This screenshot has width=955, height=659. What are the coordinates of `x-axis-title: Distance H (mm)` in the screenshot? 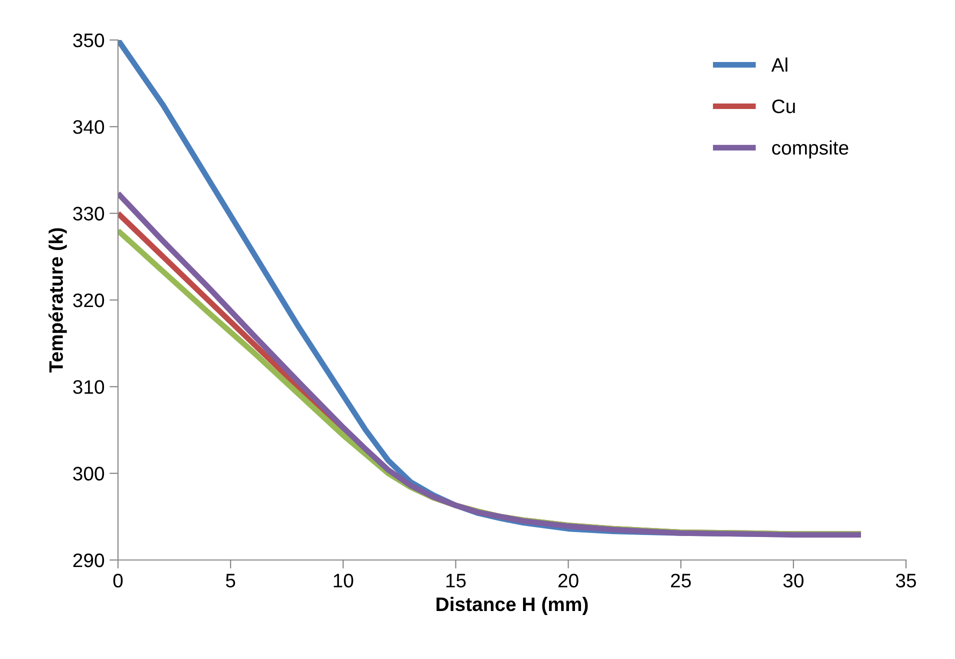 It's located at (512, 605).